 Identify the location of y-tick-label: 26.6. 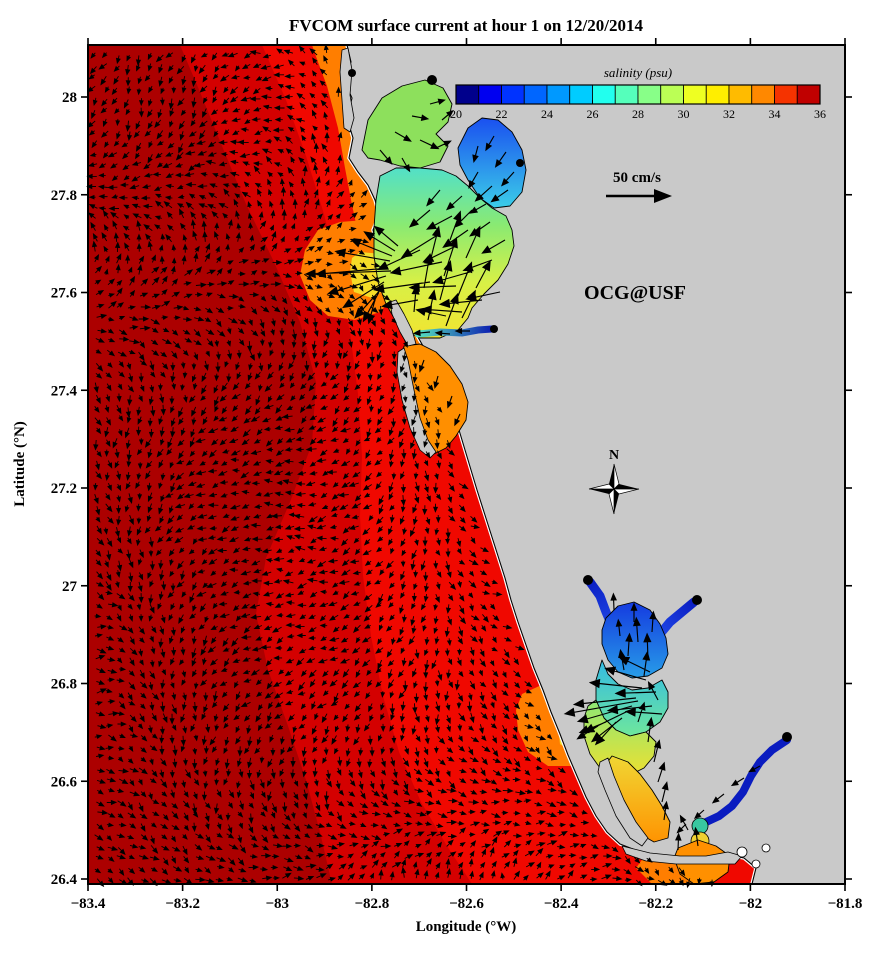
(64, 782).